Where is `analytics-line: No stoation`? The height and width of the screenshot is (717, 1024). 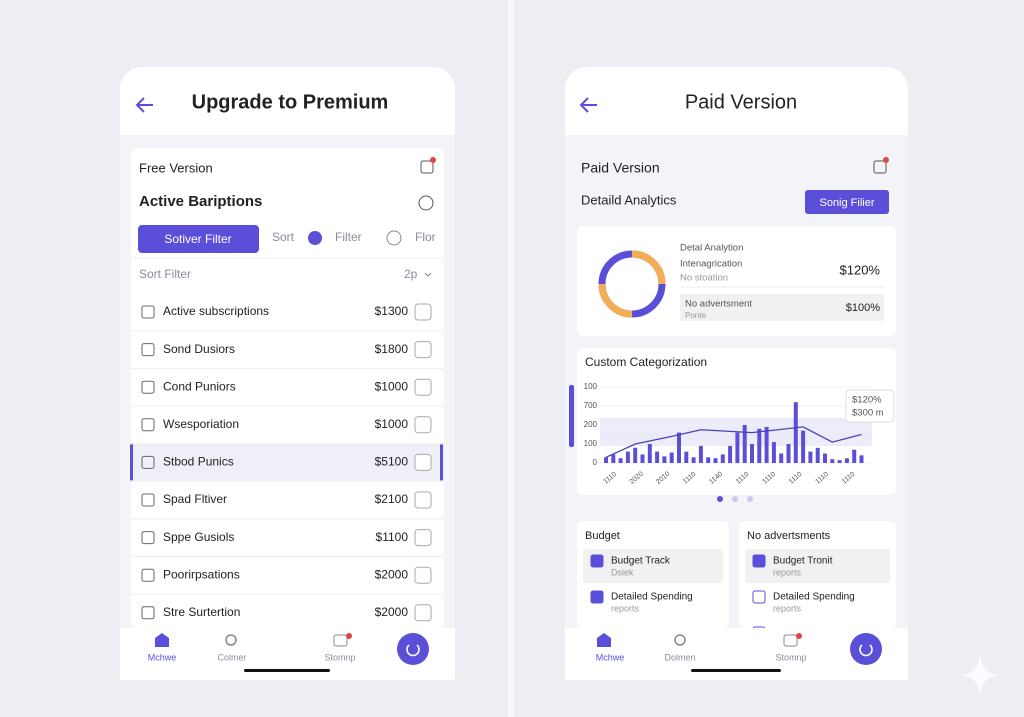
analytics-line: No stoation is located at coordinates (704, 278).